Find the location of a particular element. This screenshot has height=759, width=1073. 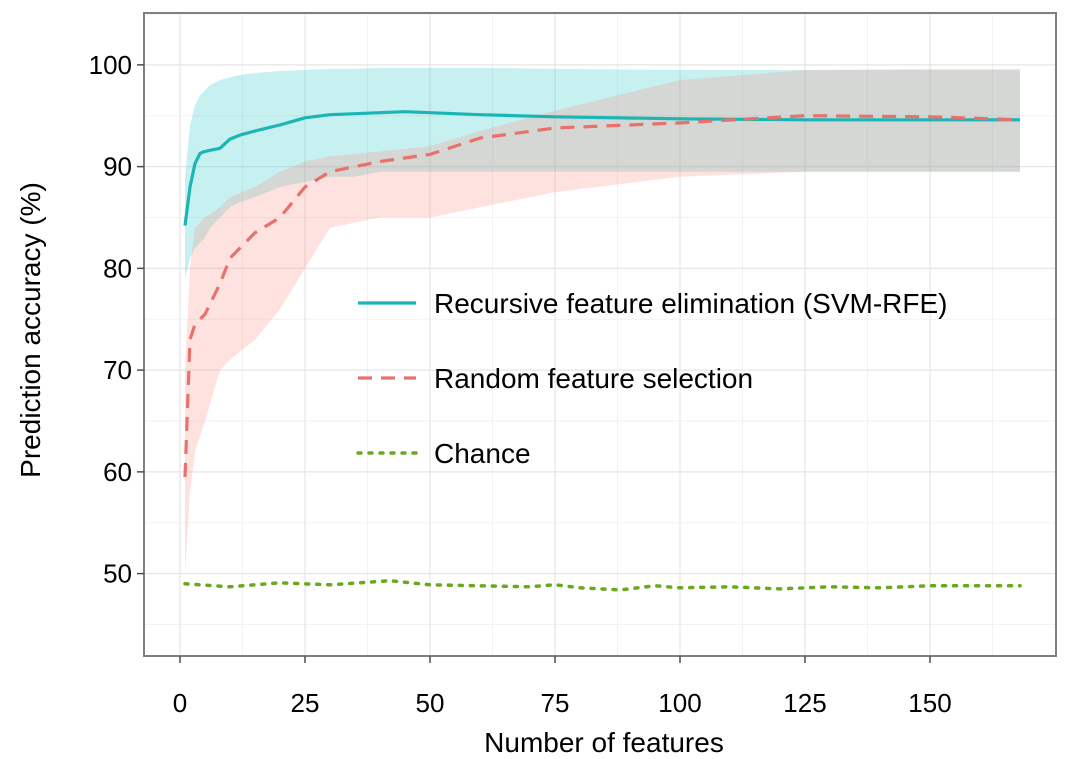

x-tick-label: 125 is located at coordinates (804, 703).